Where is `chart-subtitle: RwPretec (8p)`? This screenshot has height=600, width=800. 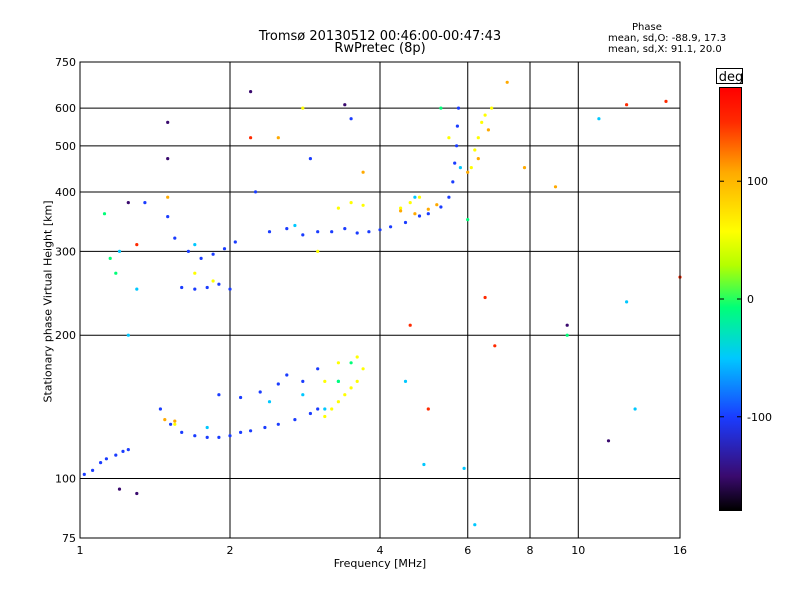 chart-subtitle: RwPretec (8p) is located at coordinates (380, 48).